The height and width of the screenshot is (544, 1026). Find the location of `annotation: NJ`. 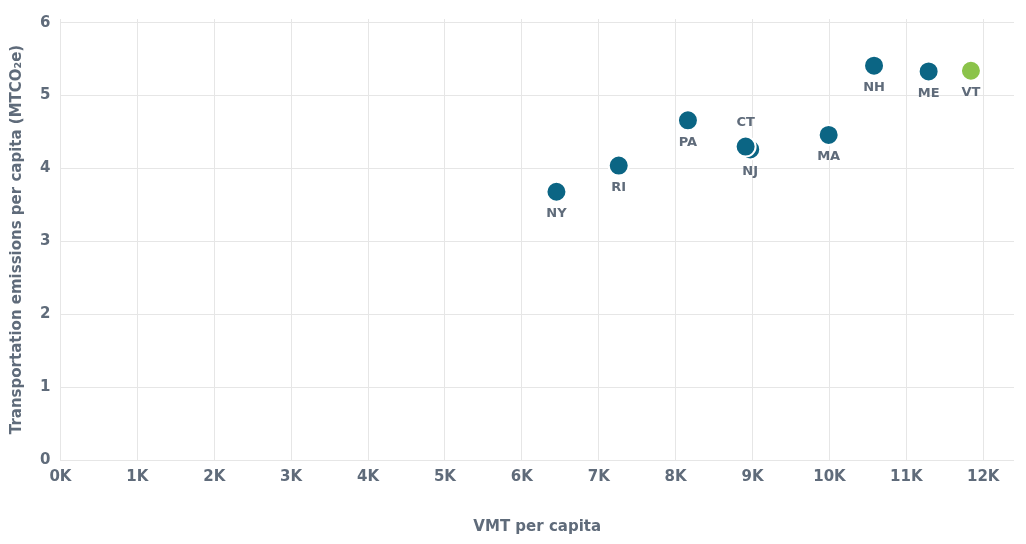

annotation: NJ is located at coordinates (750, 170).